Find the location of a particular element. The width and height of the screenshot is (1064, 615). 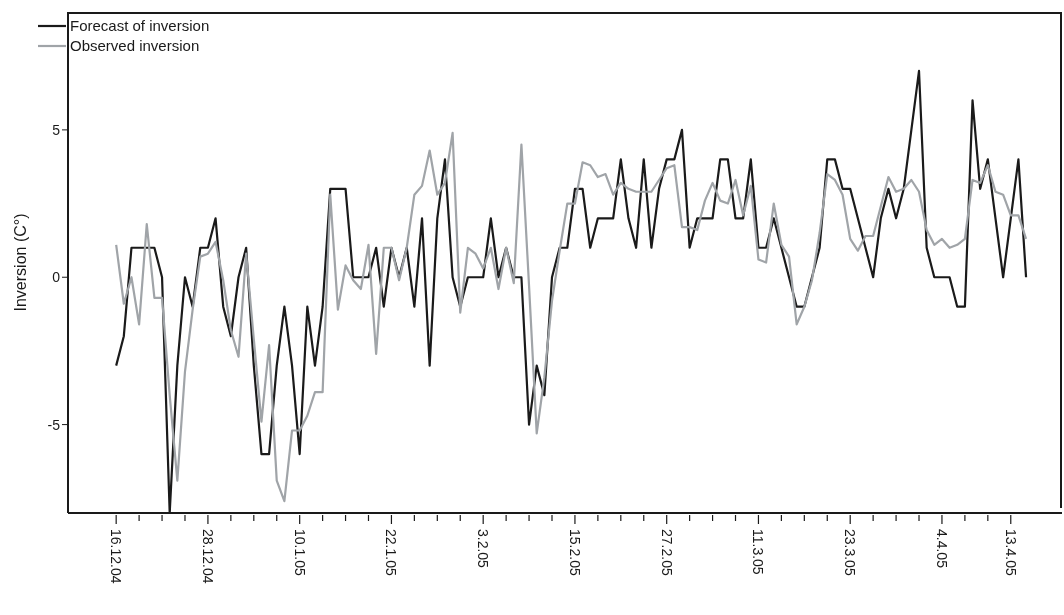

x-tick-label: 27.2.05 is located at coordinates (666, 552).